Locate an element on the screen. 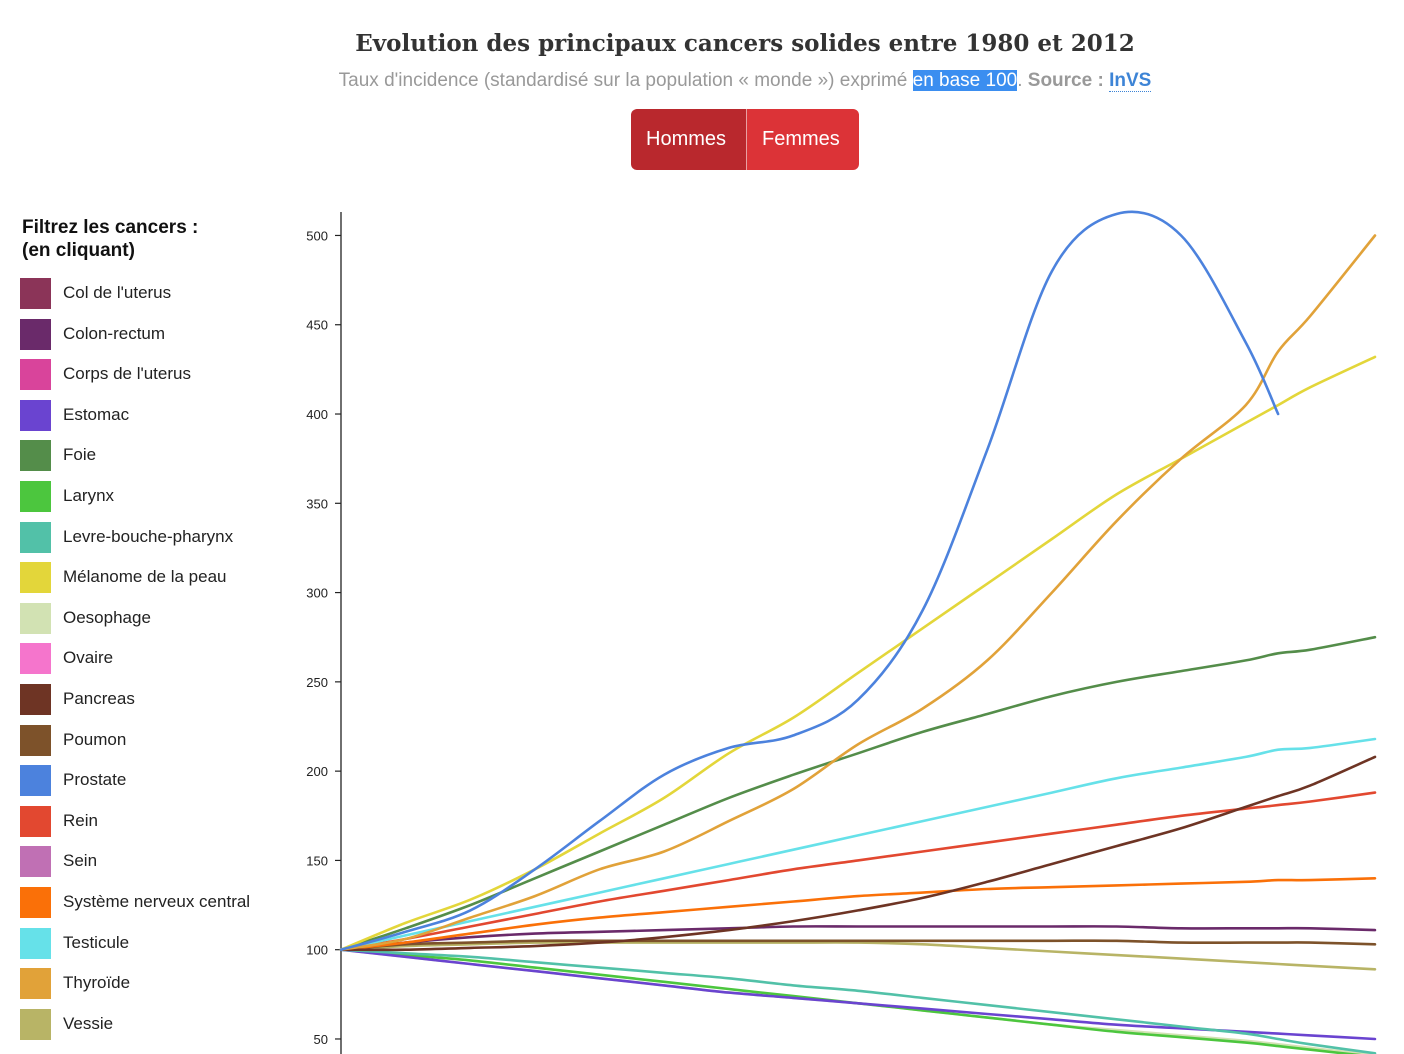 Image resolution: width=1404 pixels, height=1054 pixels. legend-label: Ovaire is located at coordinates (88, 658).